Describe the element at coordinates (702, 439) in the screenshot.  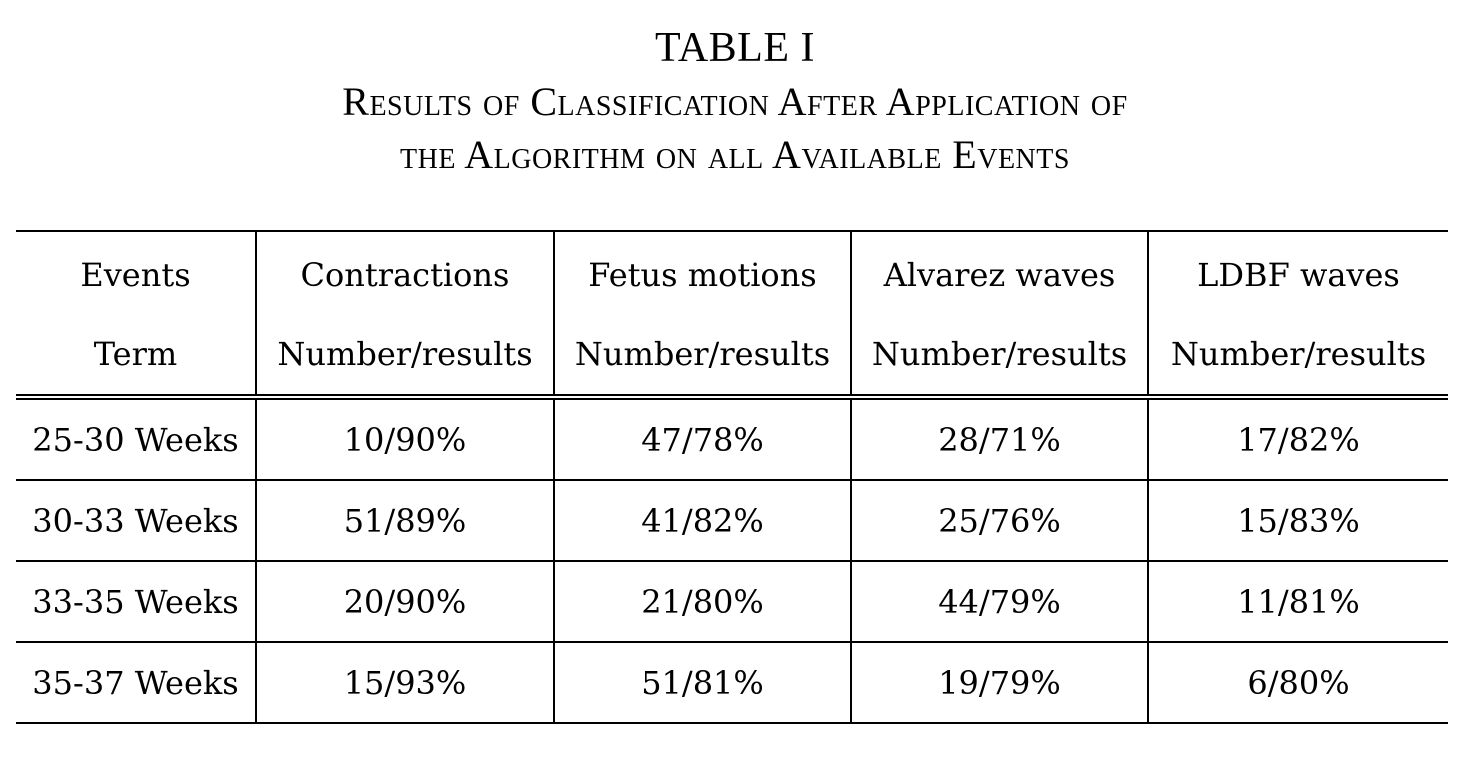
I see `table-cell: 47/78%` at that location.